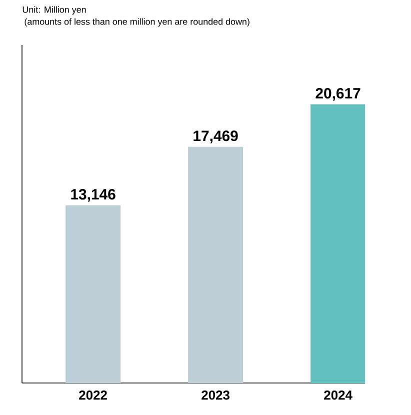 The height and width of the screenshot is (415, 411). I want to click on x-tick-label: 2024, so click(338, 395).